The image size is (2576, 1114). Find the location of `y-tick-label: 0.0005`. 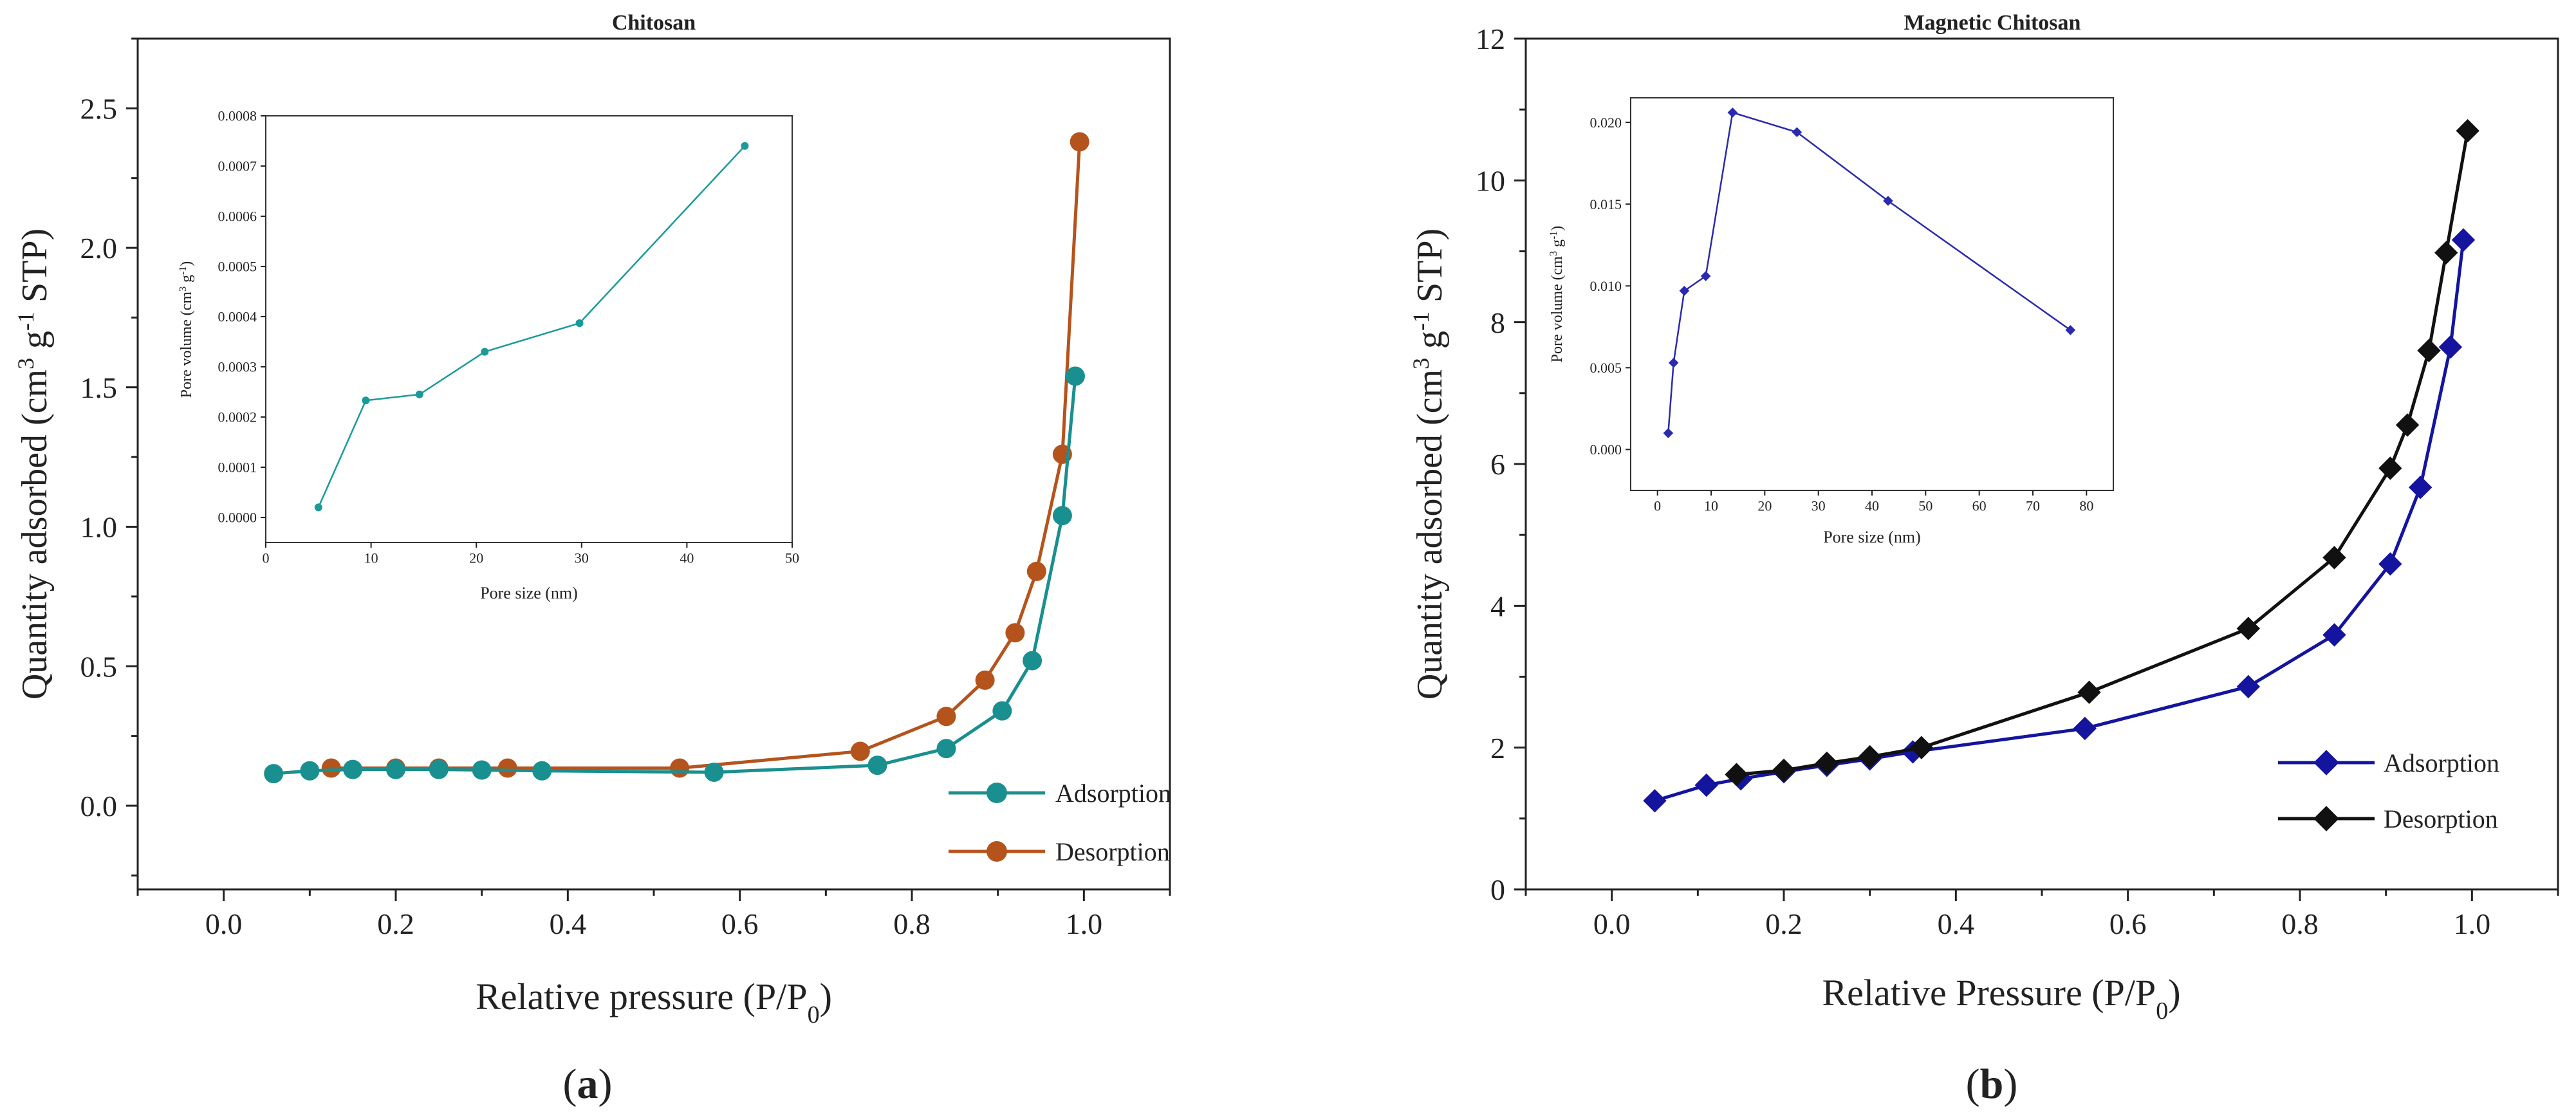

y-tick-label: 0.0005 is located at coordinates (238, 267).